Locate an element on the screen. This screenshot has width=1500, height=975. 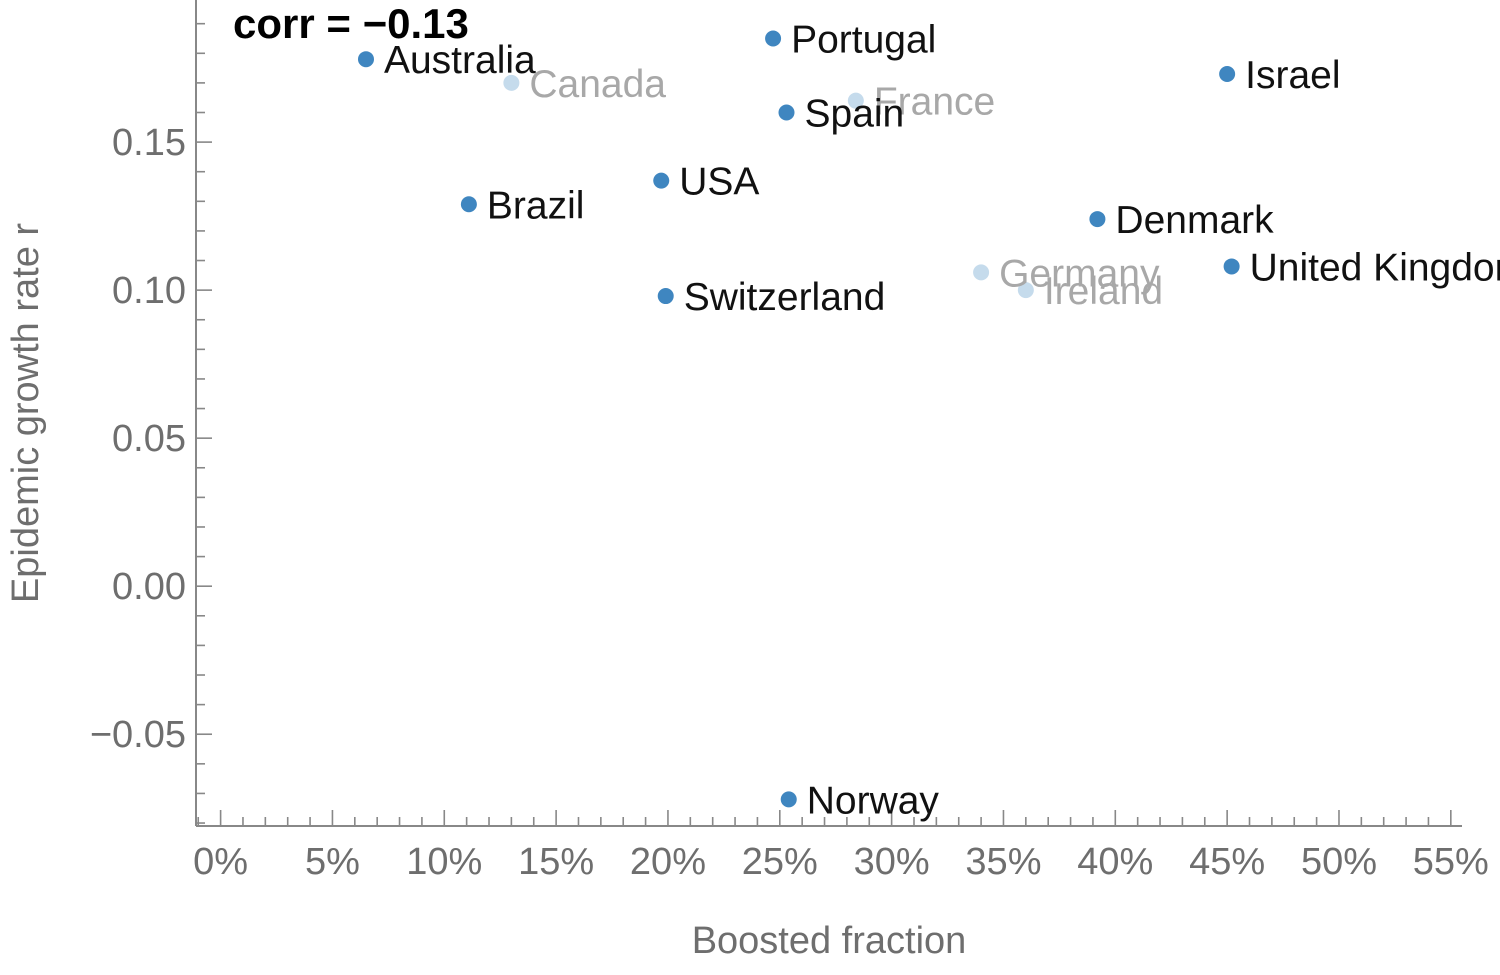
x-tick-label: 45% is located at coordinates (1227, 862).